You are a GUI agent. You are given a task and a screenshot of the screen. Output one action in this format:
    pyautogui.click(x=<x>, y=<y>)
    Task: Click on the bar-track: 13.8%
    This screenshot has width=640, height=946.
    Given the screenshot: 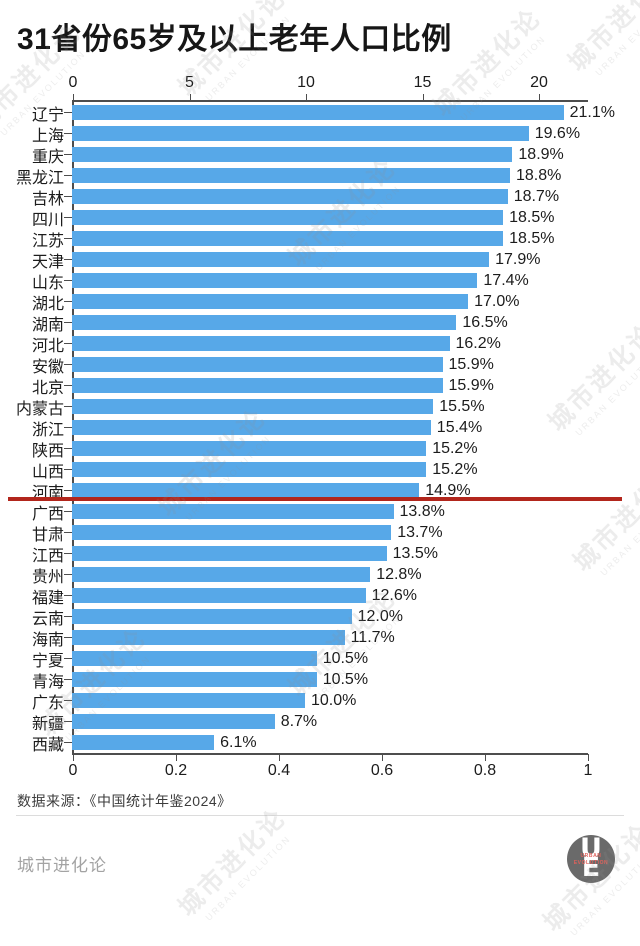 What is the action you would take?
    pyautogui.click(x=356, y=511)
    